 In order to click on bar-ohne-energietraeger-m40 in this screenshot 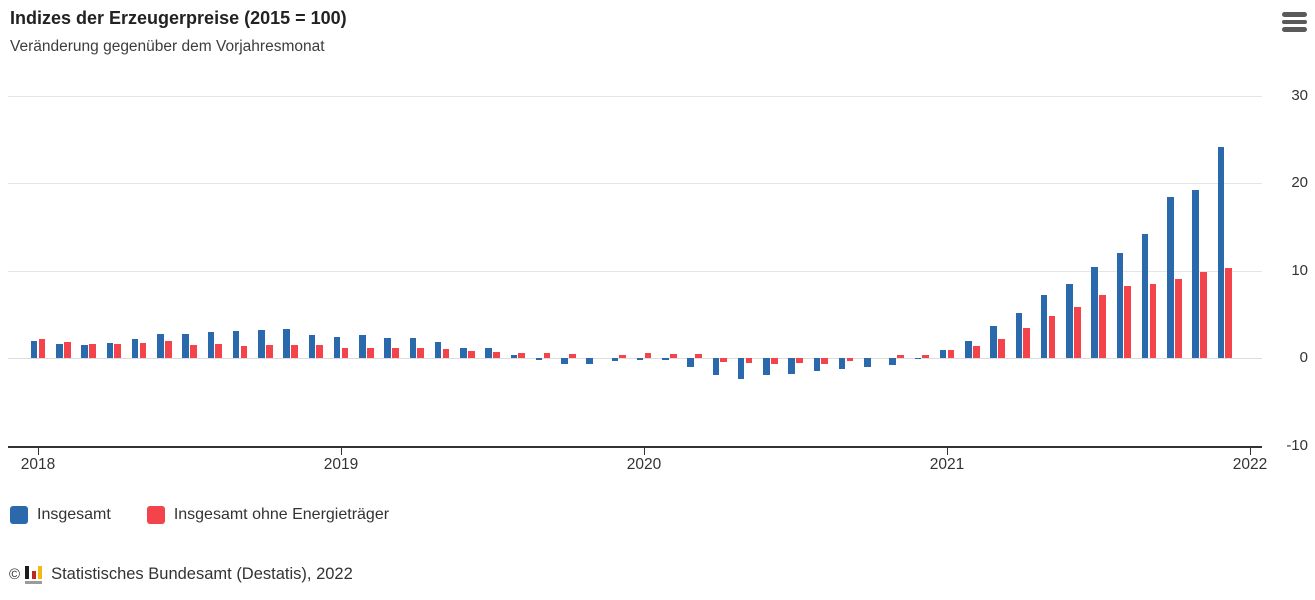, I will do `click(1027, 343)`.